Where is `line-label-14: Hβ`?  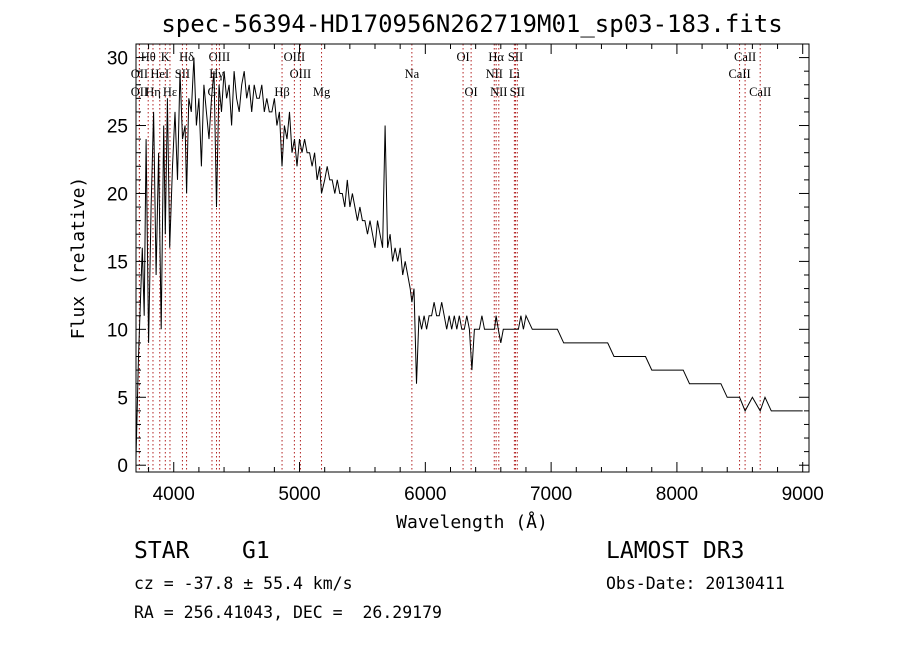 line-label-14: Hβ is located at coordinates (281, 92).